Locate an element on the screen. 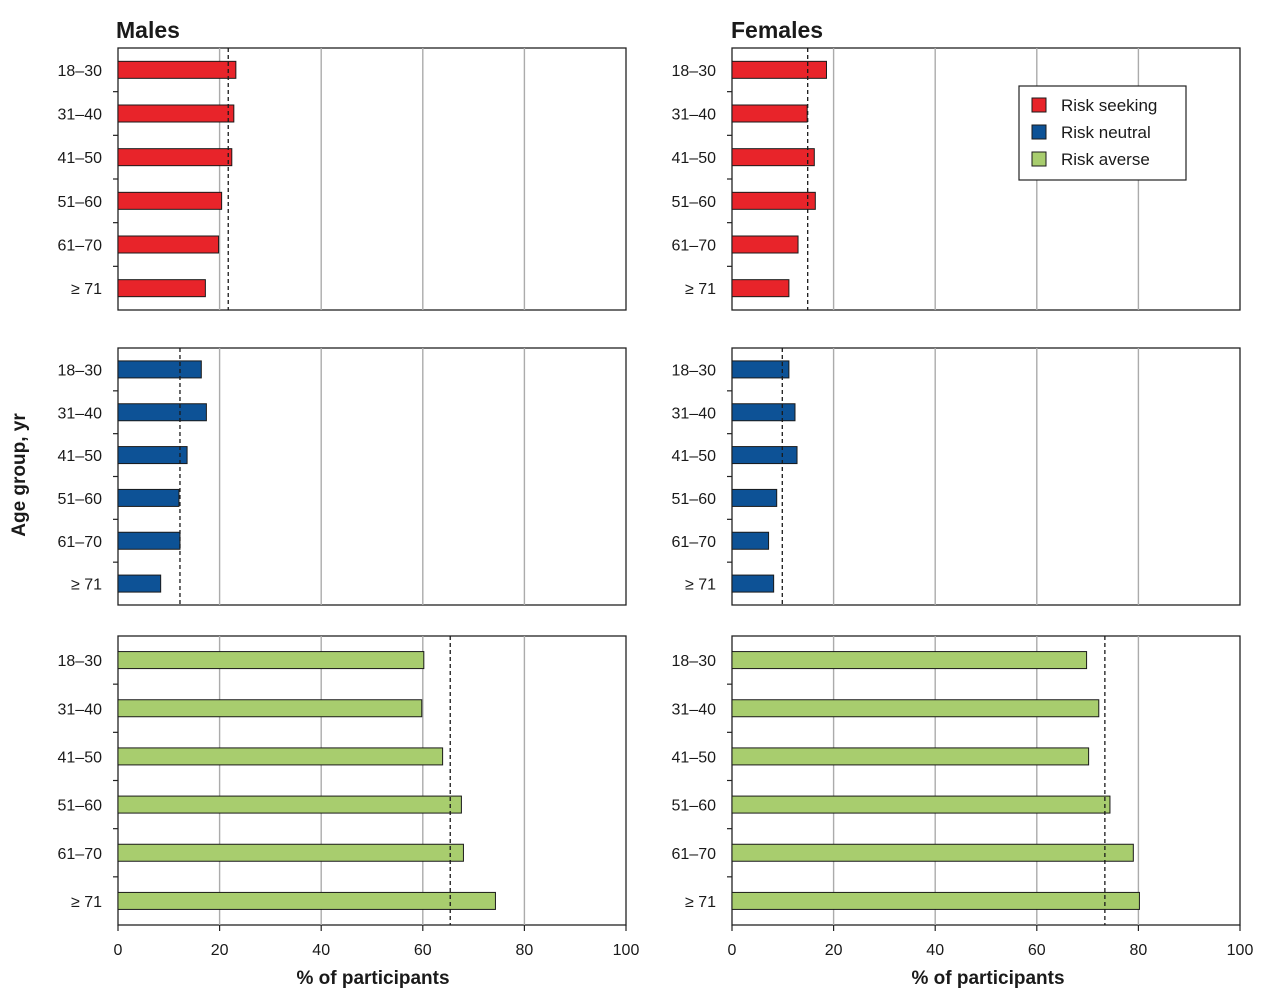  legend-label-risk-seeking: Risk seeking is located at coordinates (1109, 105).